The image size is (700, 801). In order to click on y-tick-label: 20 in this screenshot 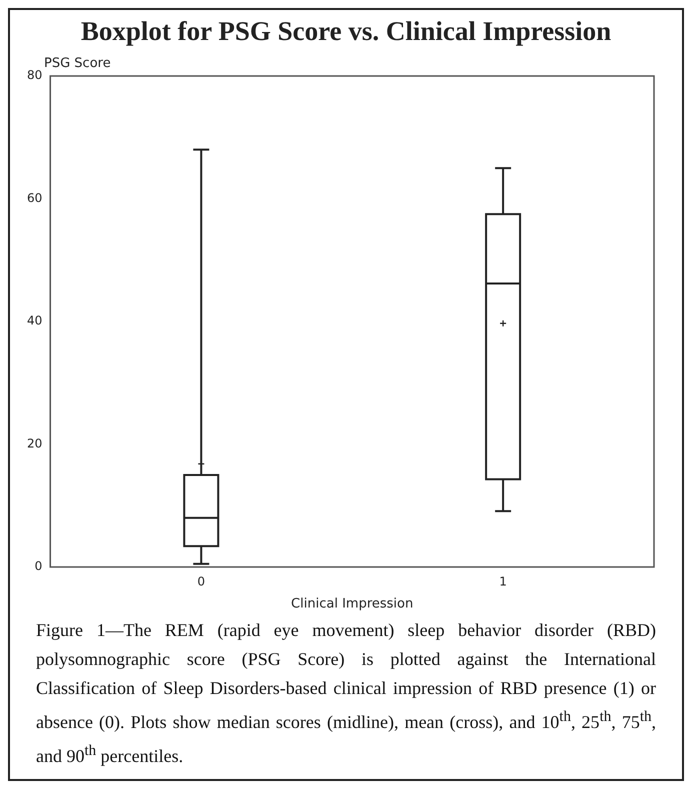, I will do `click(34, 443)`.